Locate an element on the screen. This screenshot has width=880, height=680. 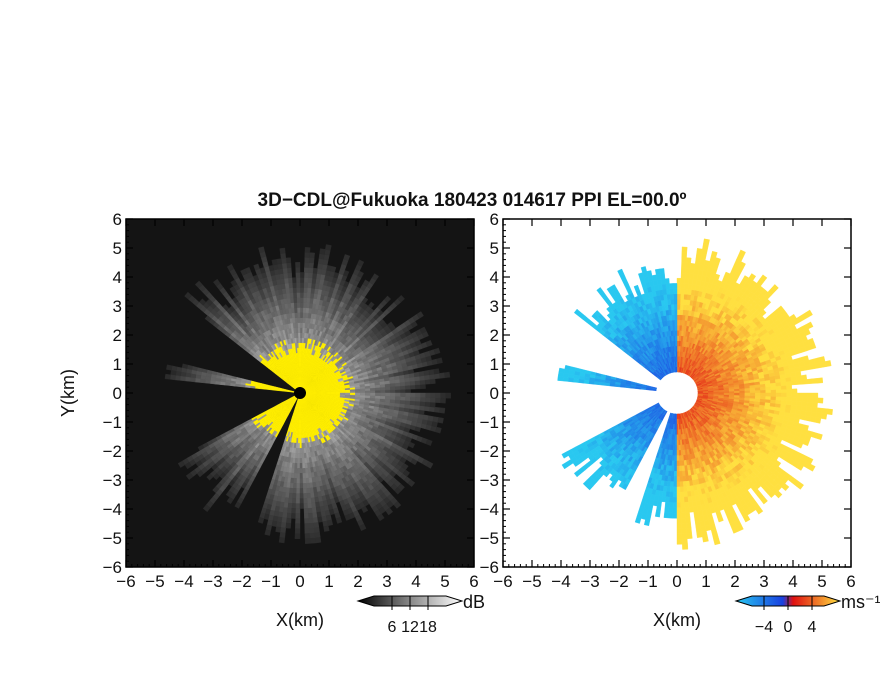
x-tick-label: 0 is located at coordinates (299, 581).